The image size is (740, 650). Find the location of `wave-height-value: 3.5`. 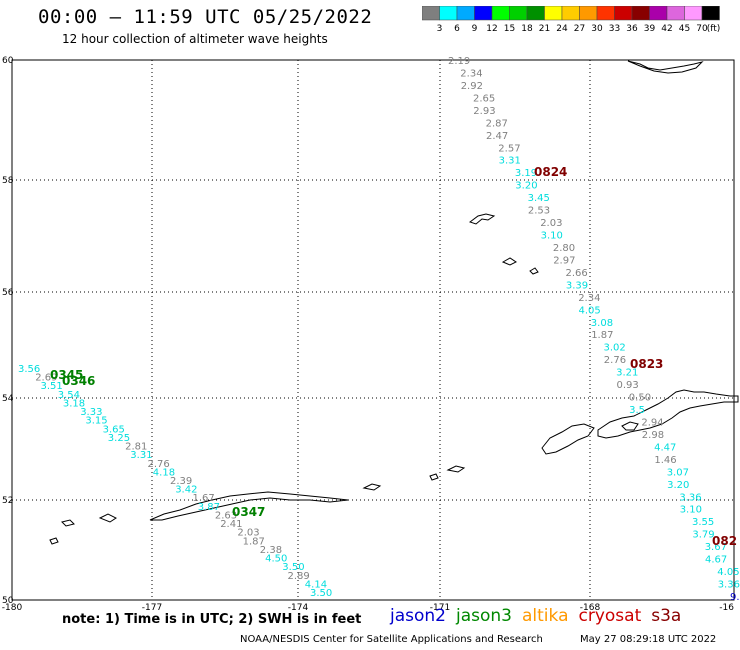

wave-height-value: 3.5 is located at coordinates (637, 410).